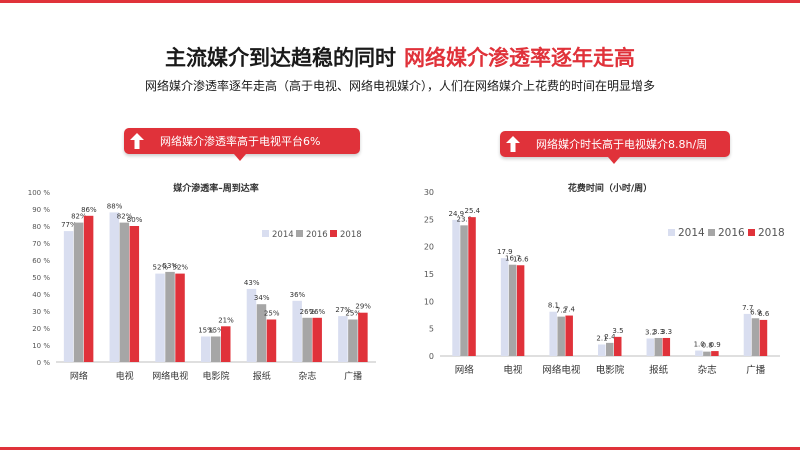 The image size is (800, 450). I want to click on y-tick-label: 5, so click(431, 329).